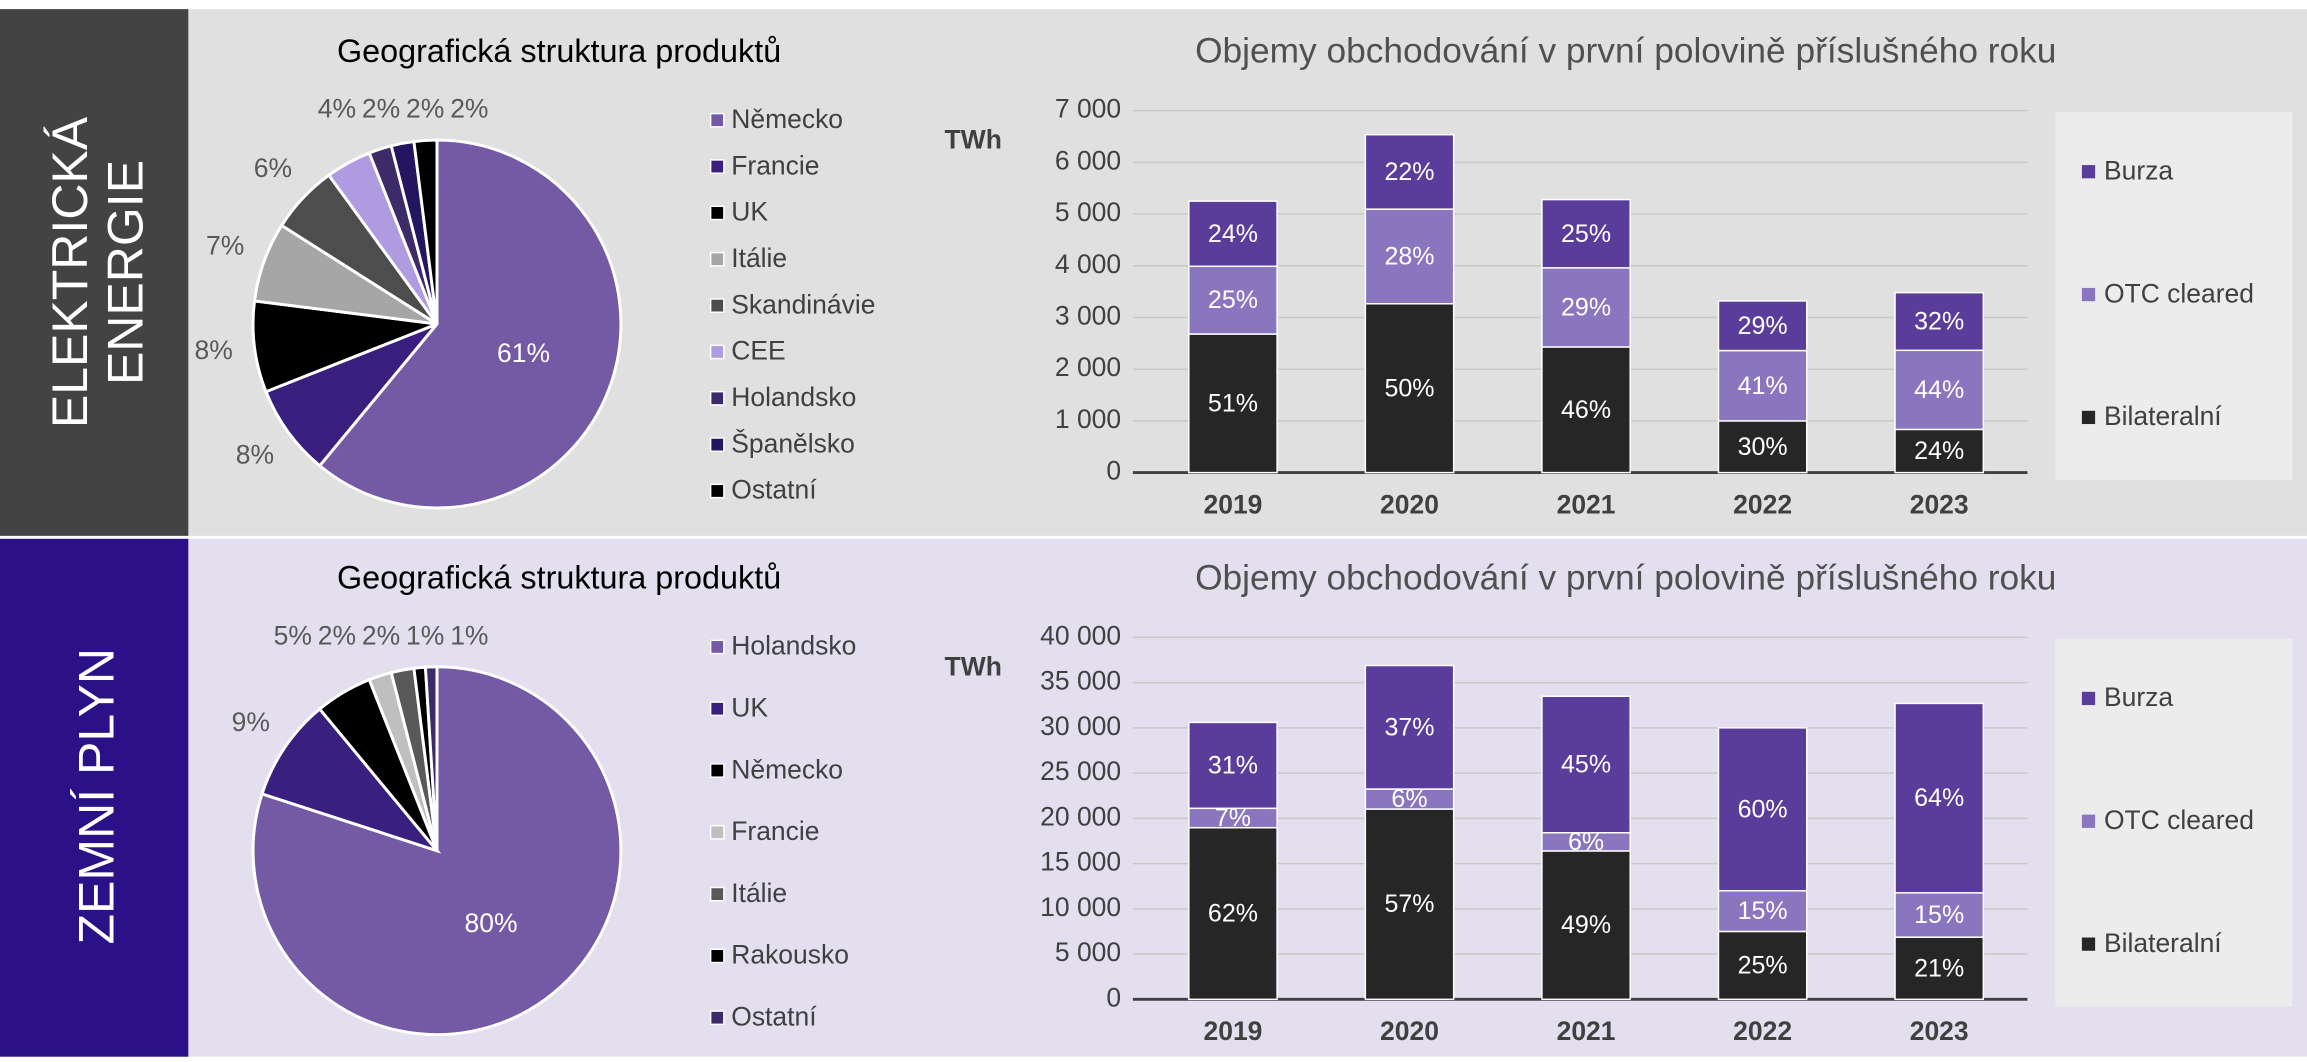  I want to click on data-label: 62%, so click(1233, 914).